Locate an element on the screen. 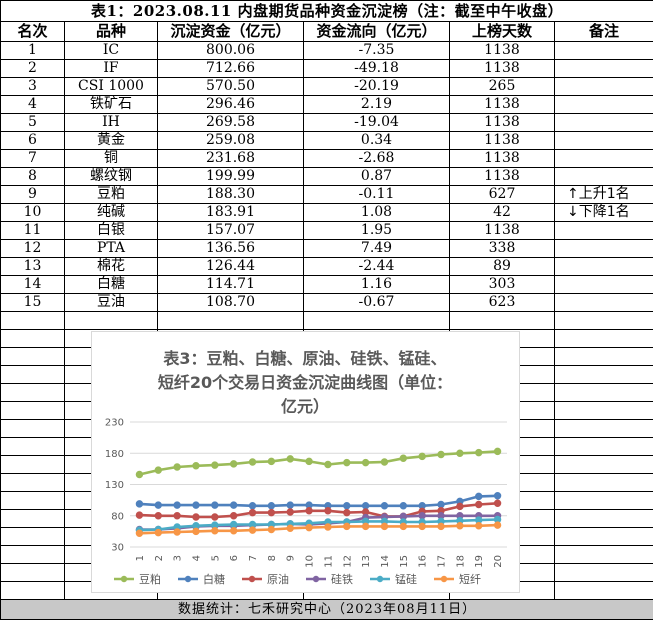  legend-label: 白糖 is located at coordinates (214, 579).